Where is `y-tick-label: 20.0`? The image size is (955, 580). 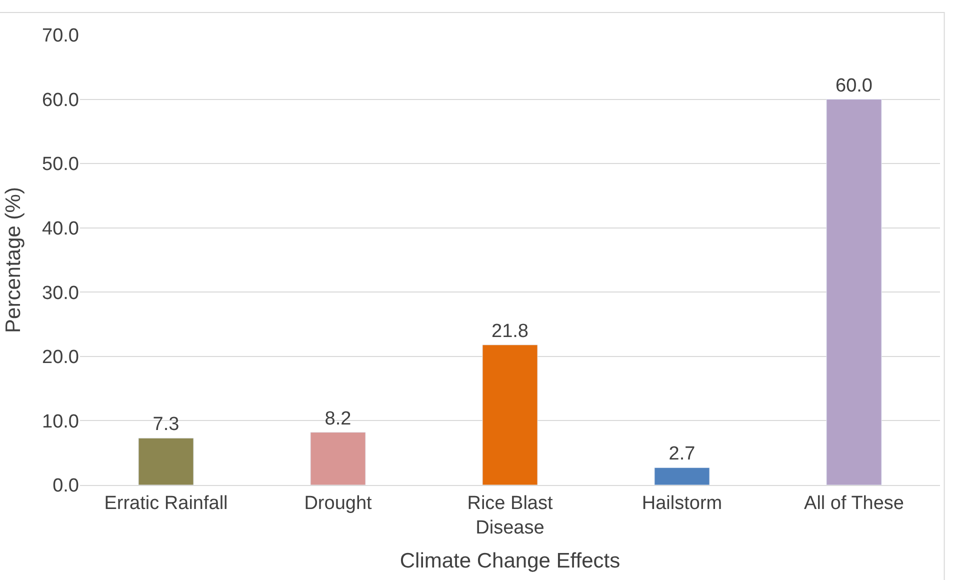
y-tick-label: 20.0 is located at coordinates (60, 357).